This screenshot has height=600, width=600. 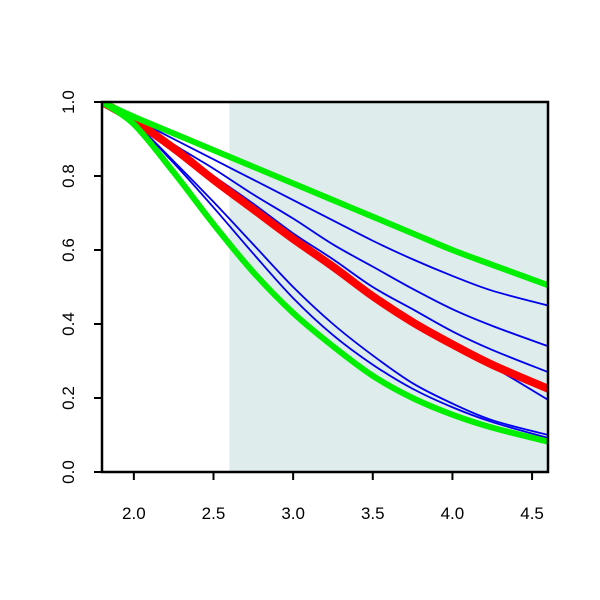 What do you see at coordinates (68, 250) in the screenshot?
I see `y-tick-label: 0.6` at bounding box center [68, 250].